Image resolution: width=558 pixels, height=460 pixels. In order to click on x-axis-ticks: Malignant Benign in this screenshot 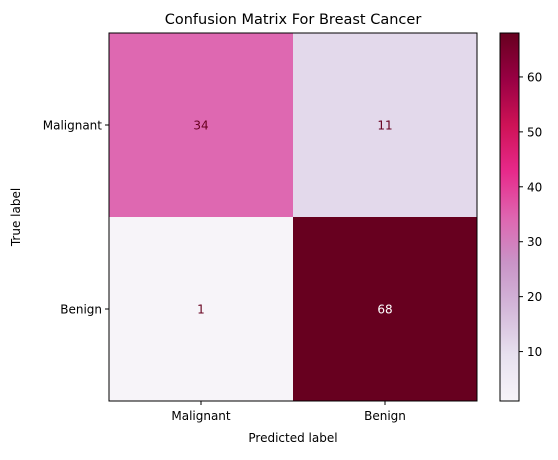, I will do `click(288, 412)`.